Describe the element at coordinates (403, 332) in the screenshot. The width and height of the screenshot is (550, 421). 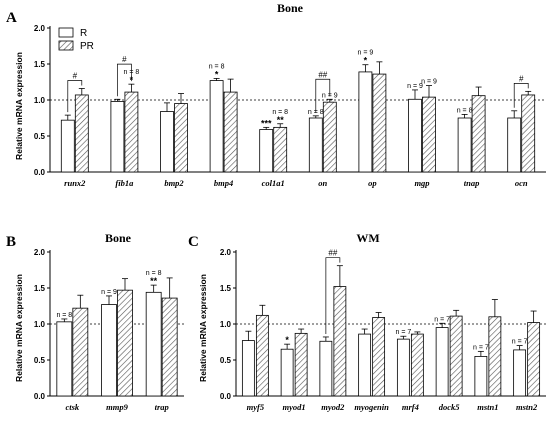
I see `panel-c-n-label-mrf4: n = 7` at that location.